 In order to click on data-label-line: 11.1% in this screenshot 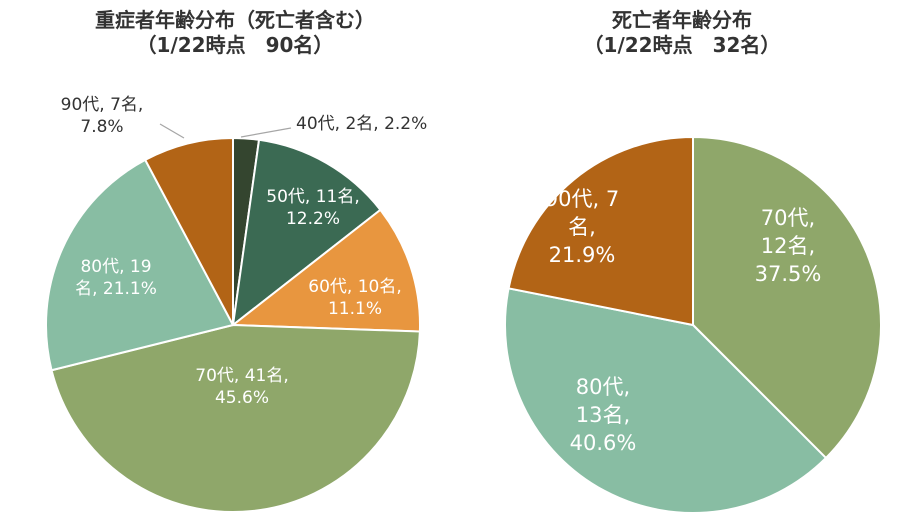, I will do `click(355, 309)`.